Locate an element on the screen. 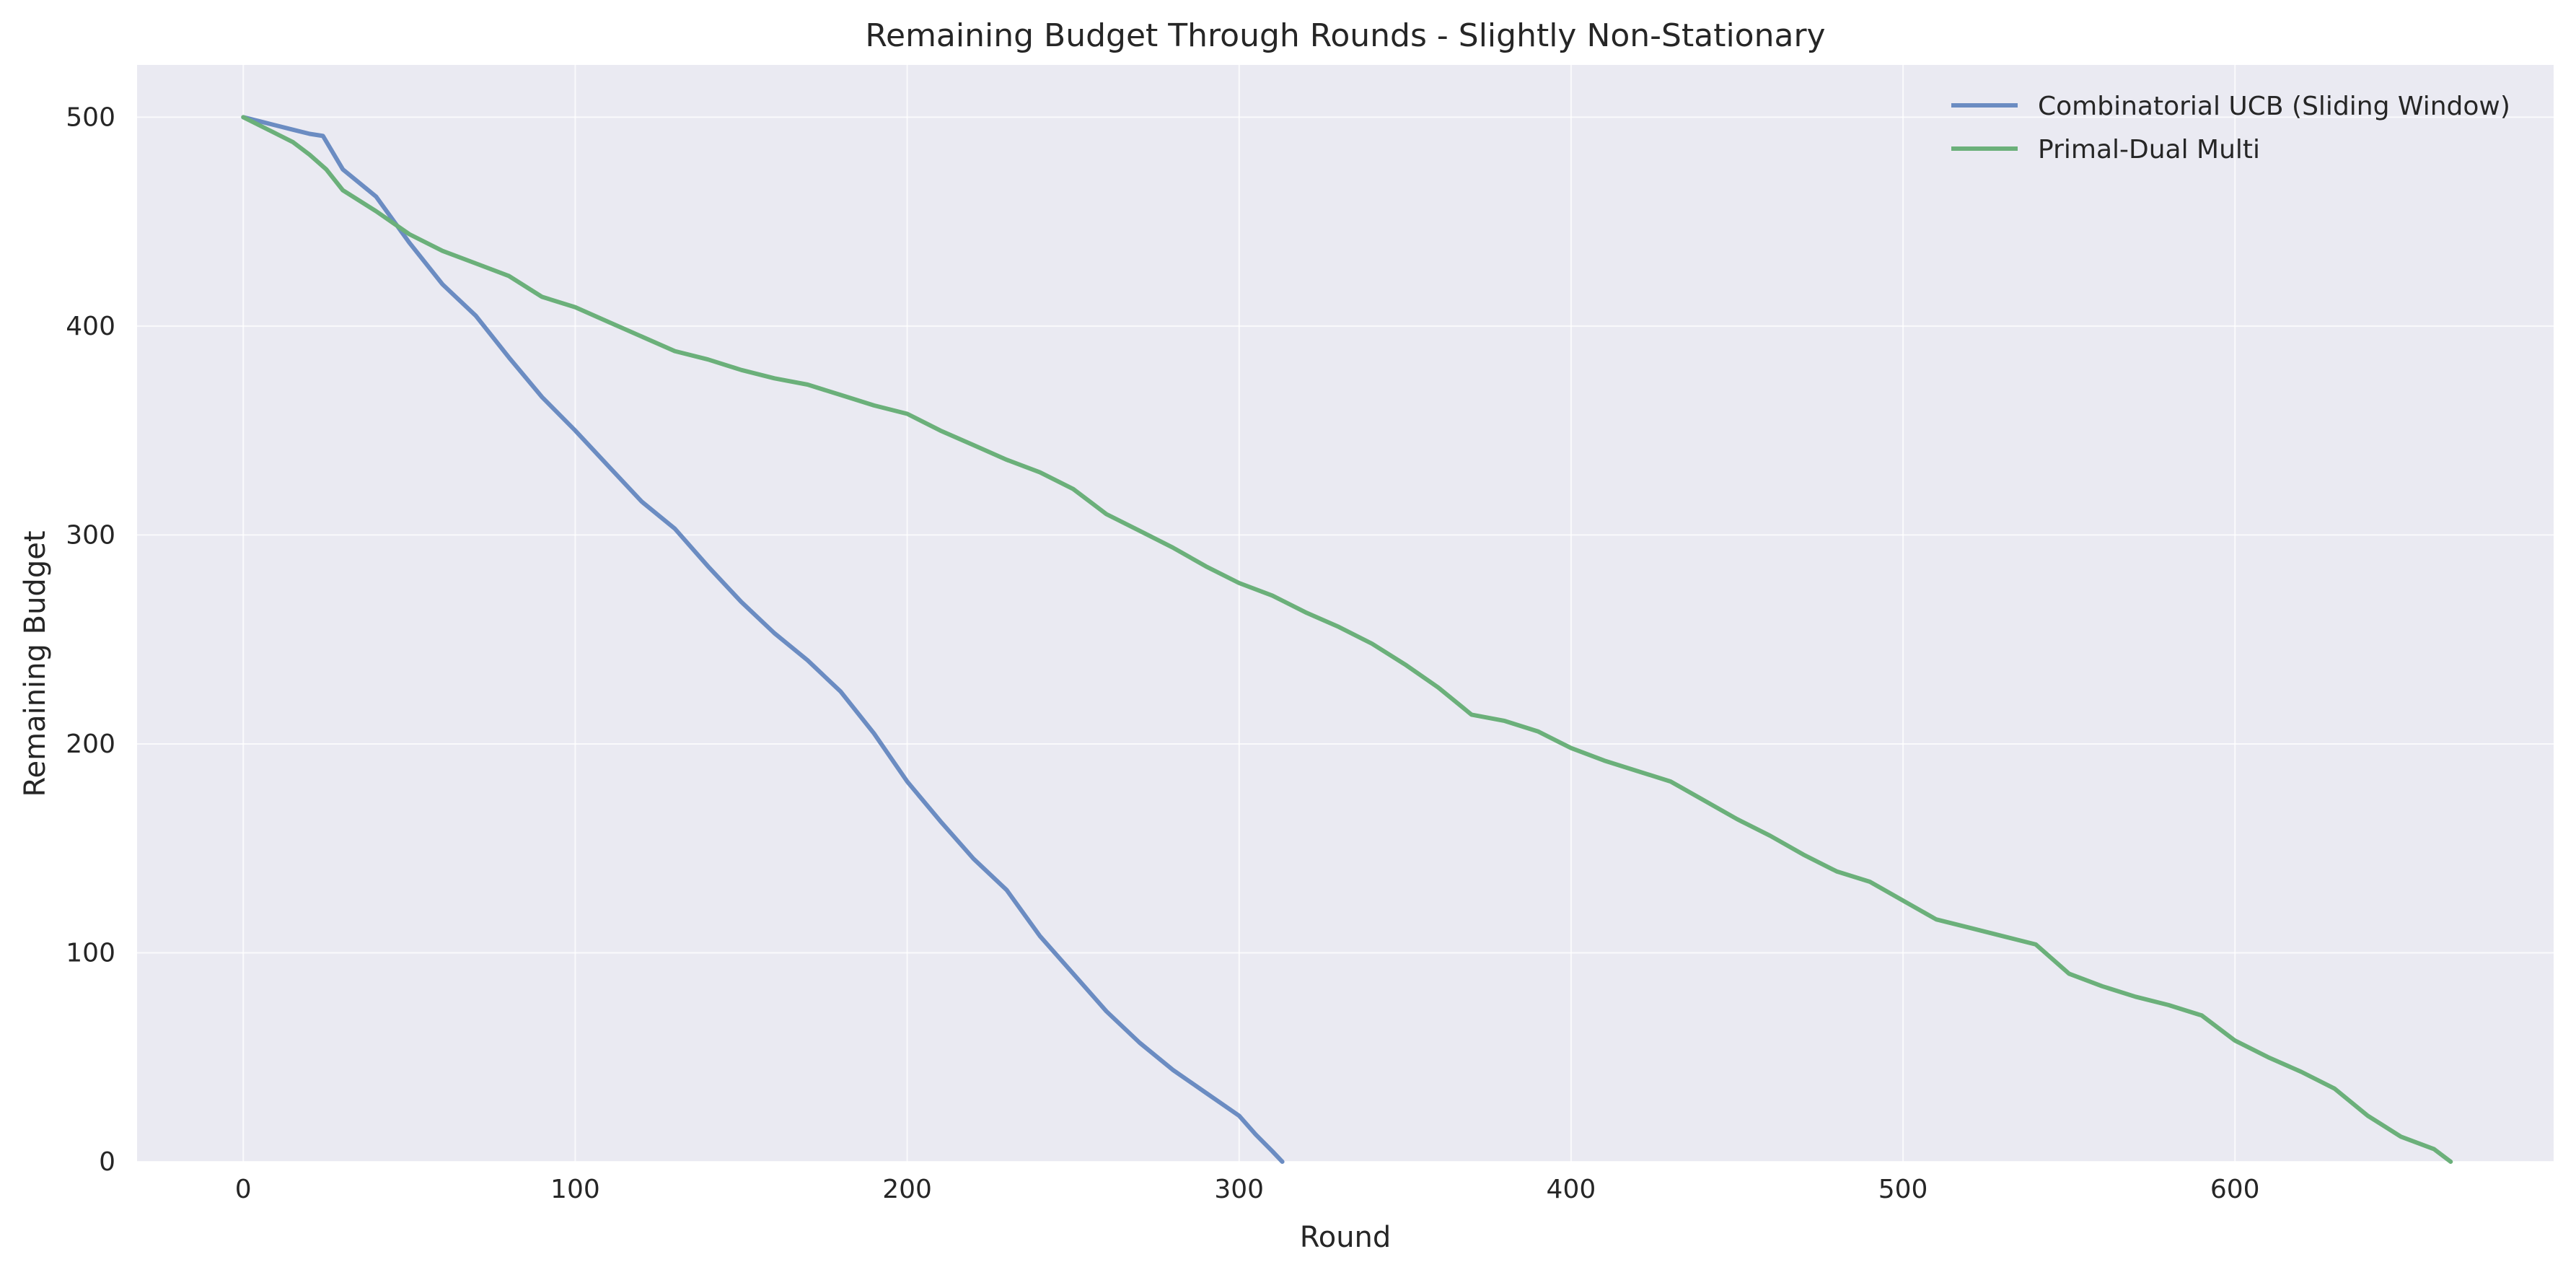 The image size is (2576, 1275). legend-label-0: Combinatorial UCB (Sliding Window) is located at coordinates (2274, 106).